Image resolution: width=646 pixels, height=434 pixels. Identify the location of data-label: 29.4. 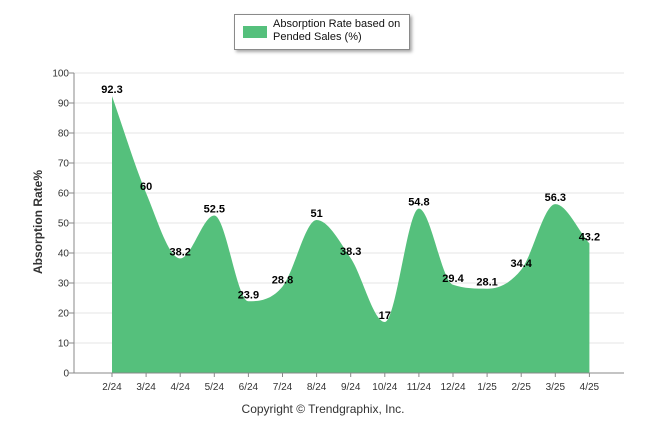
(453, 279).